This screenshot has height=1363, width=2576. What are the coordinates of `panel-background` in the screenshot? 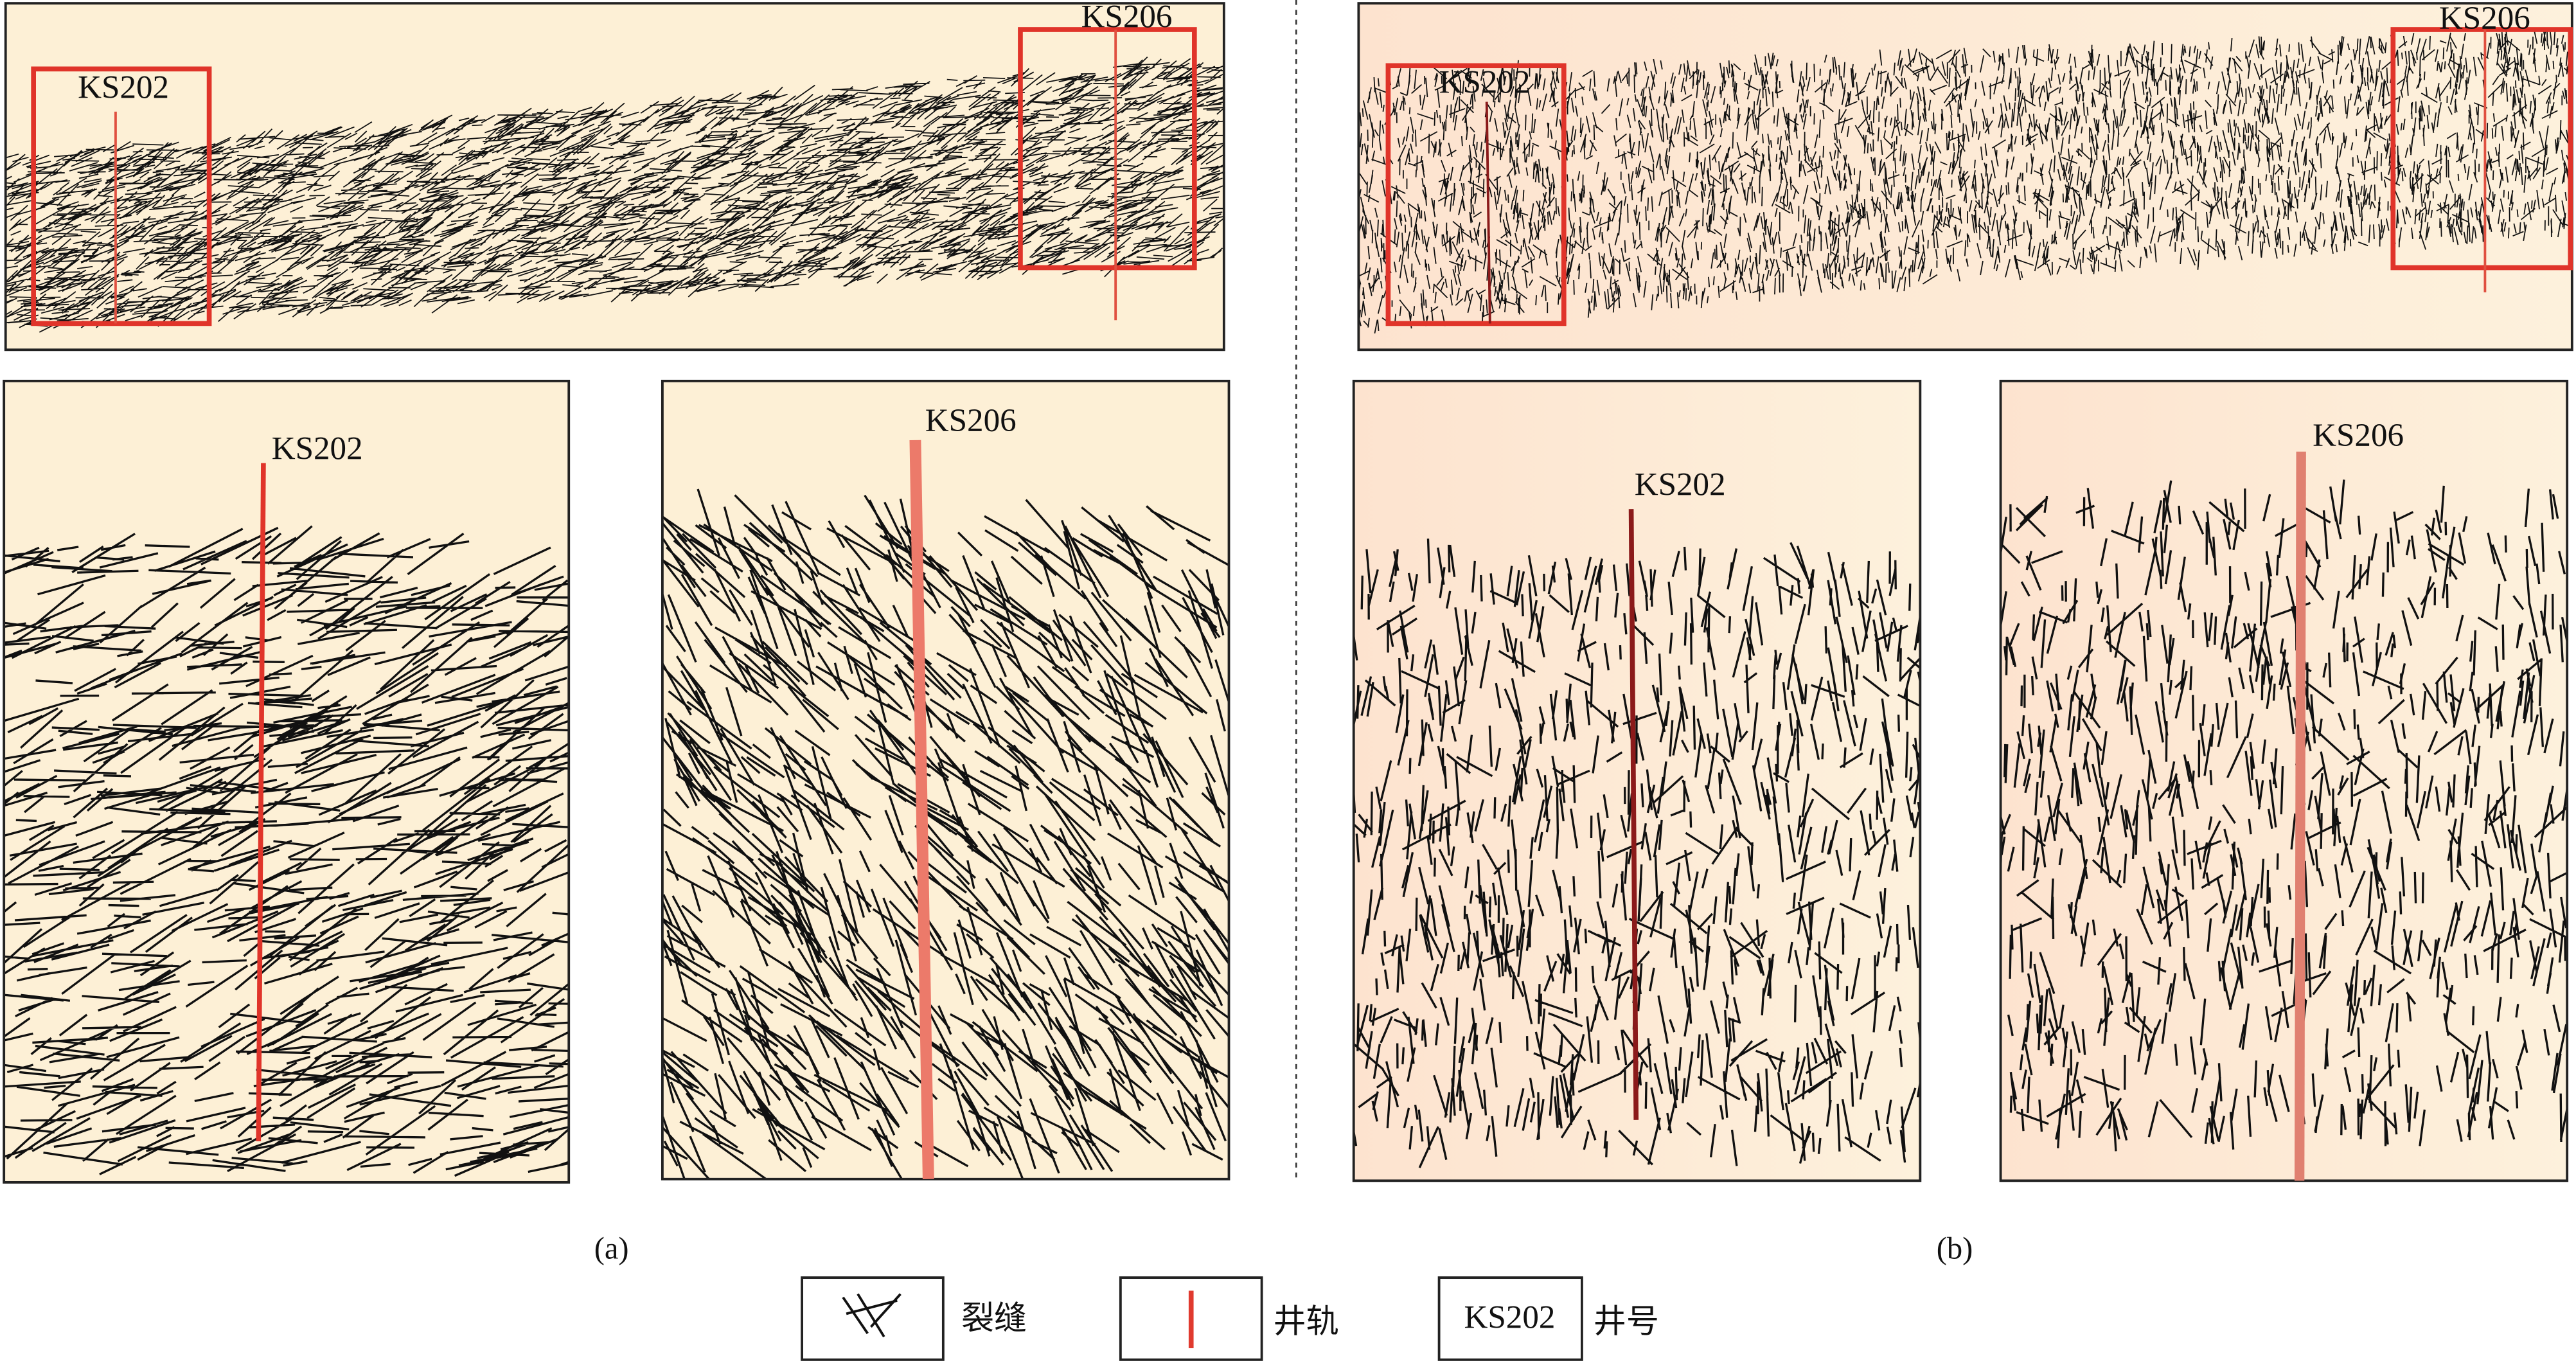 It's located at (2284, 780).